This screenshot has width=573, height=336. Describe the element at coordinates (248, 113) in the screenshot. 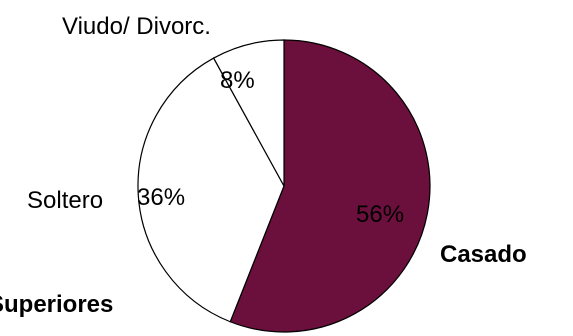

I see `slice-viudo-divorc` at that location.